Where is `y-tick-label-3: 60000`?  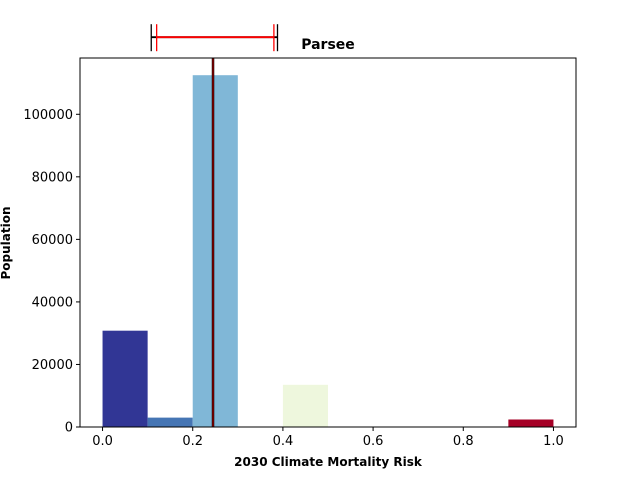
y-tick-label-3: 60000 is located at coordinates (52, 240).